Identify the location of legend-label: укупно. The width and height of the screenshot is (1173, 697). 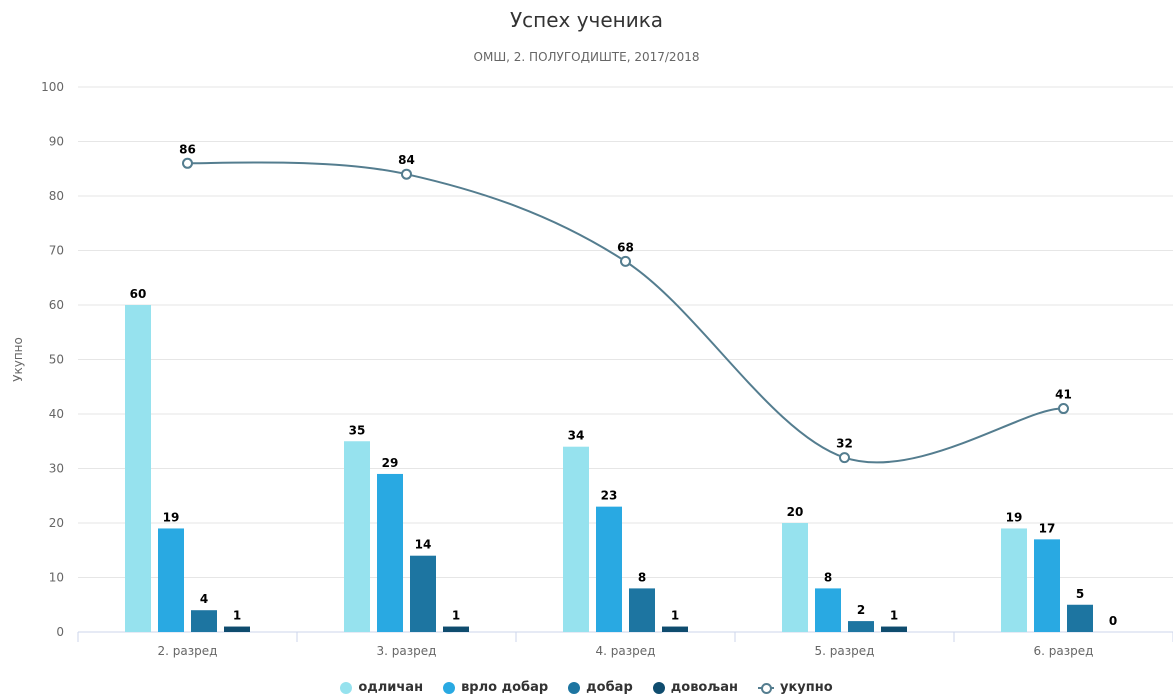
(806, 687).